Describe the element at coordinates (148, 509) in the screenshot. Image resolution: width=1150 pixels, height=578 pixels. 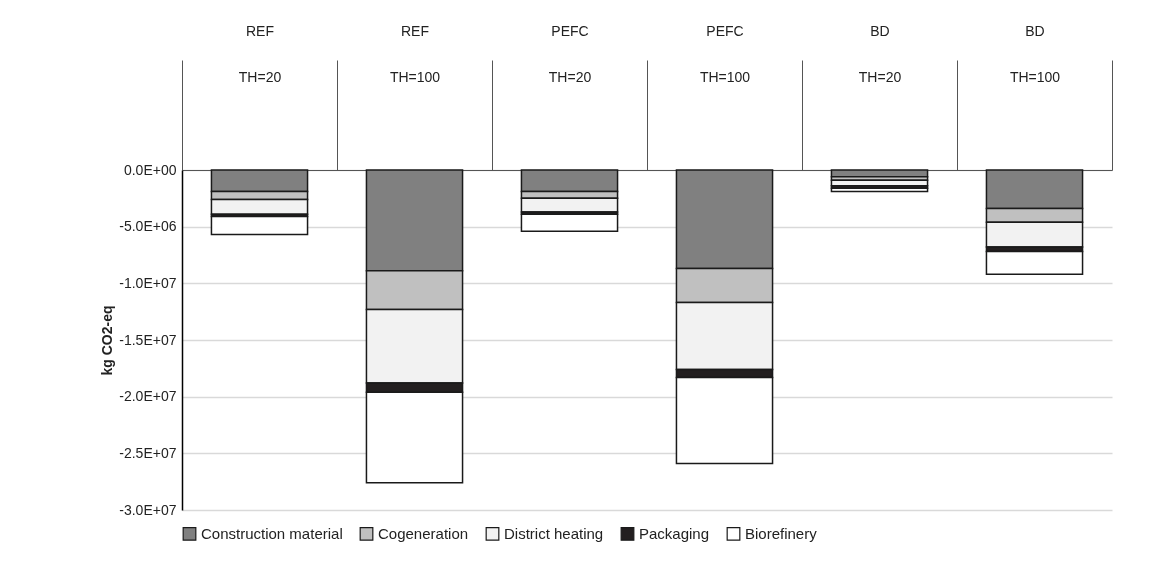
I see `y-tick-label: -3.0E+07` at that location.